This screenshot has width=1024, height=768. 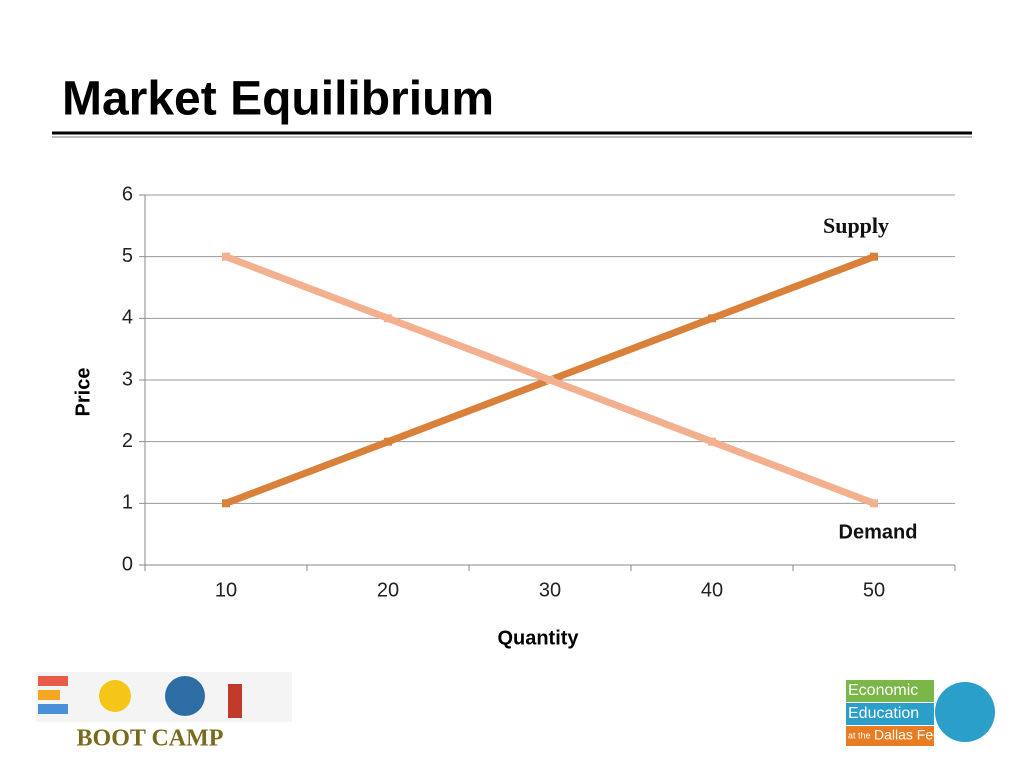 I want to click on logo-building, so click(x=235, y=701).